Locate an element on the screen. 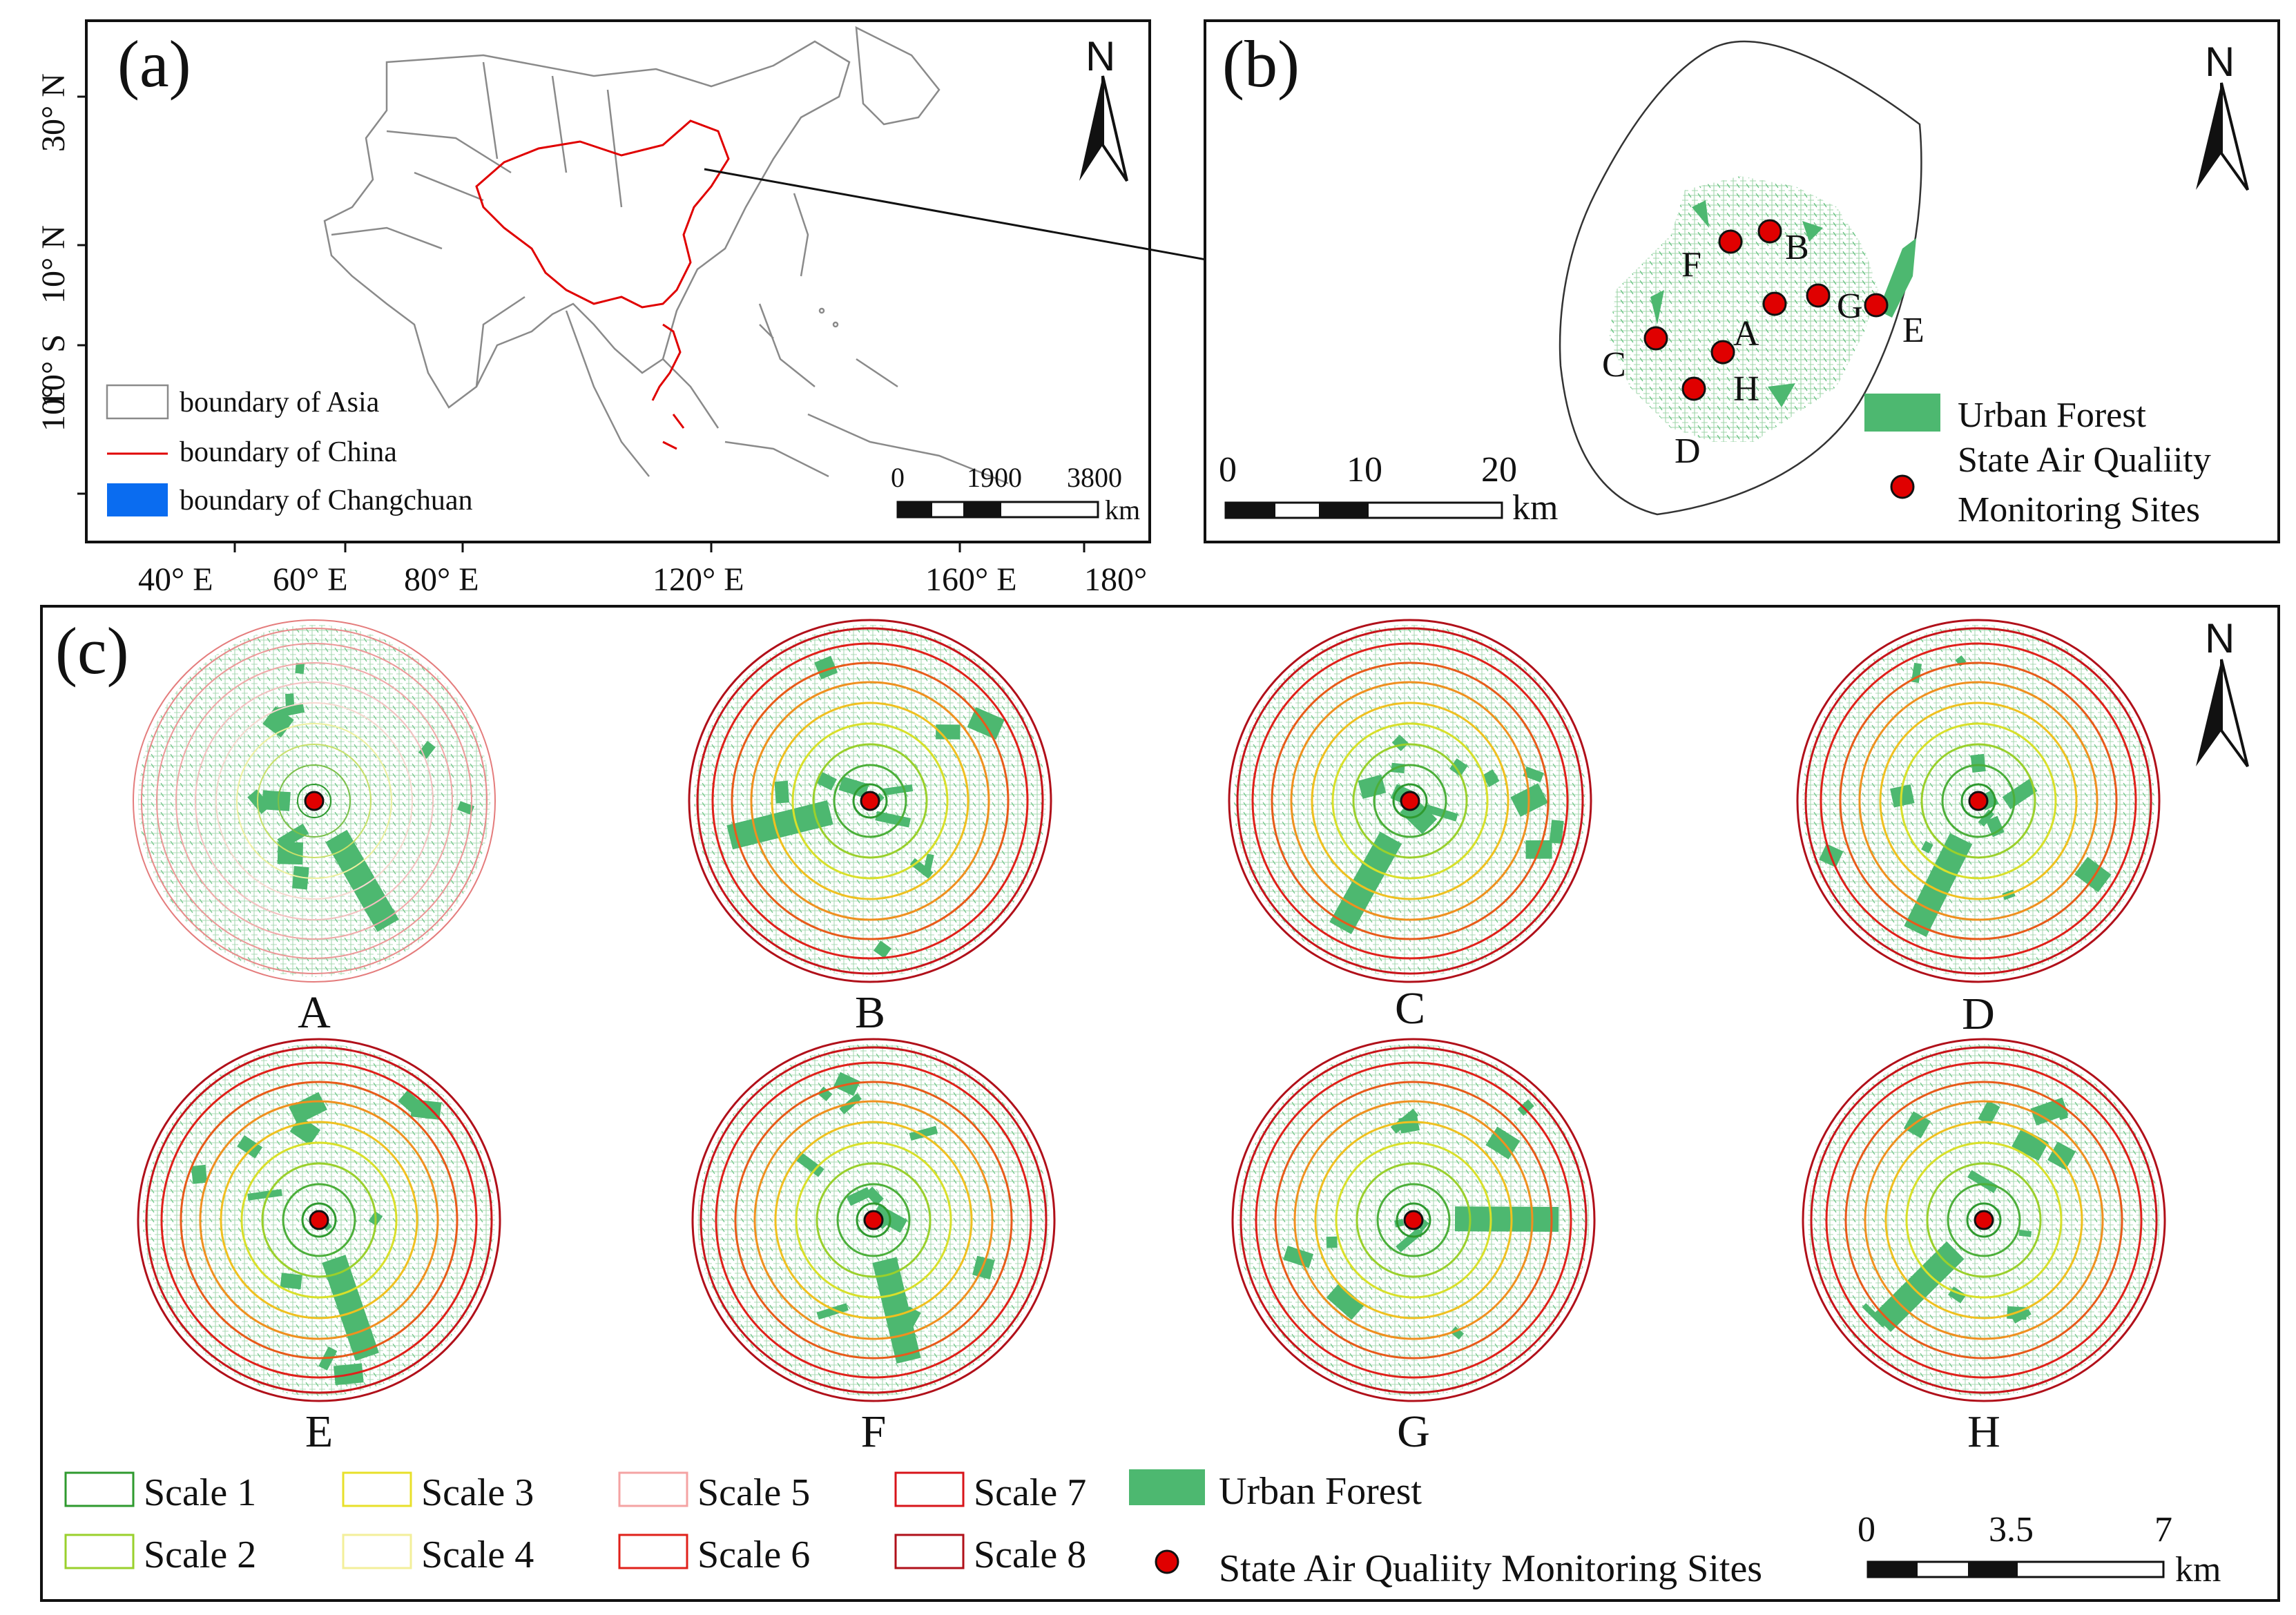 The image size is (2296, 1615). site-marker-g is located at coordinates (1818, 295).